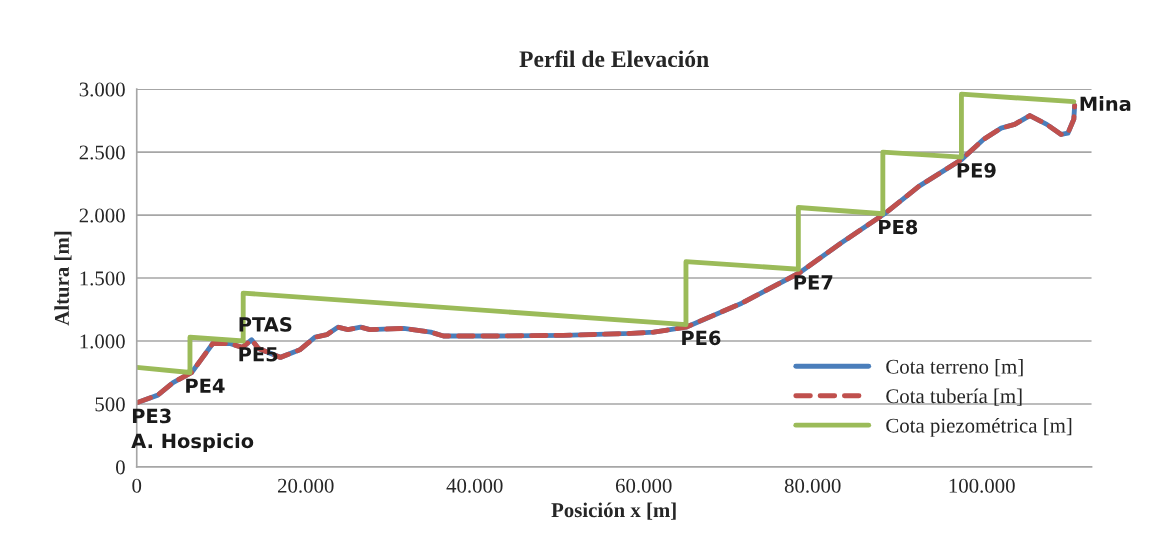 The width and height of the screenshot is (1149, 550). I want to click on x-tick-label: 60.000, so click(643, 485).